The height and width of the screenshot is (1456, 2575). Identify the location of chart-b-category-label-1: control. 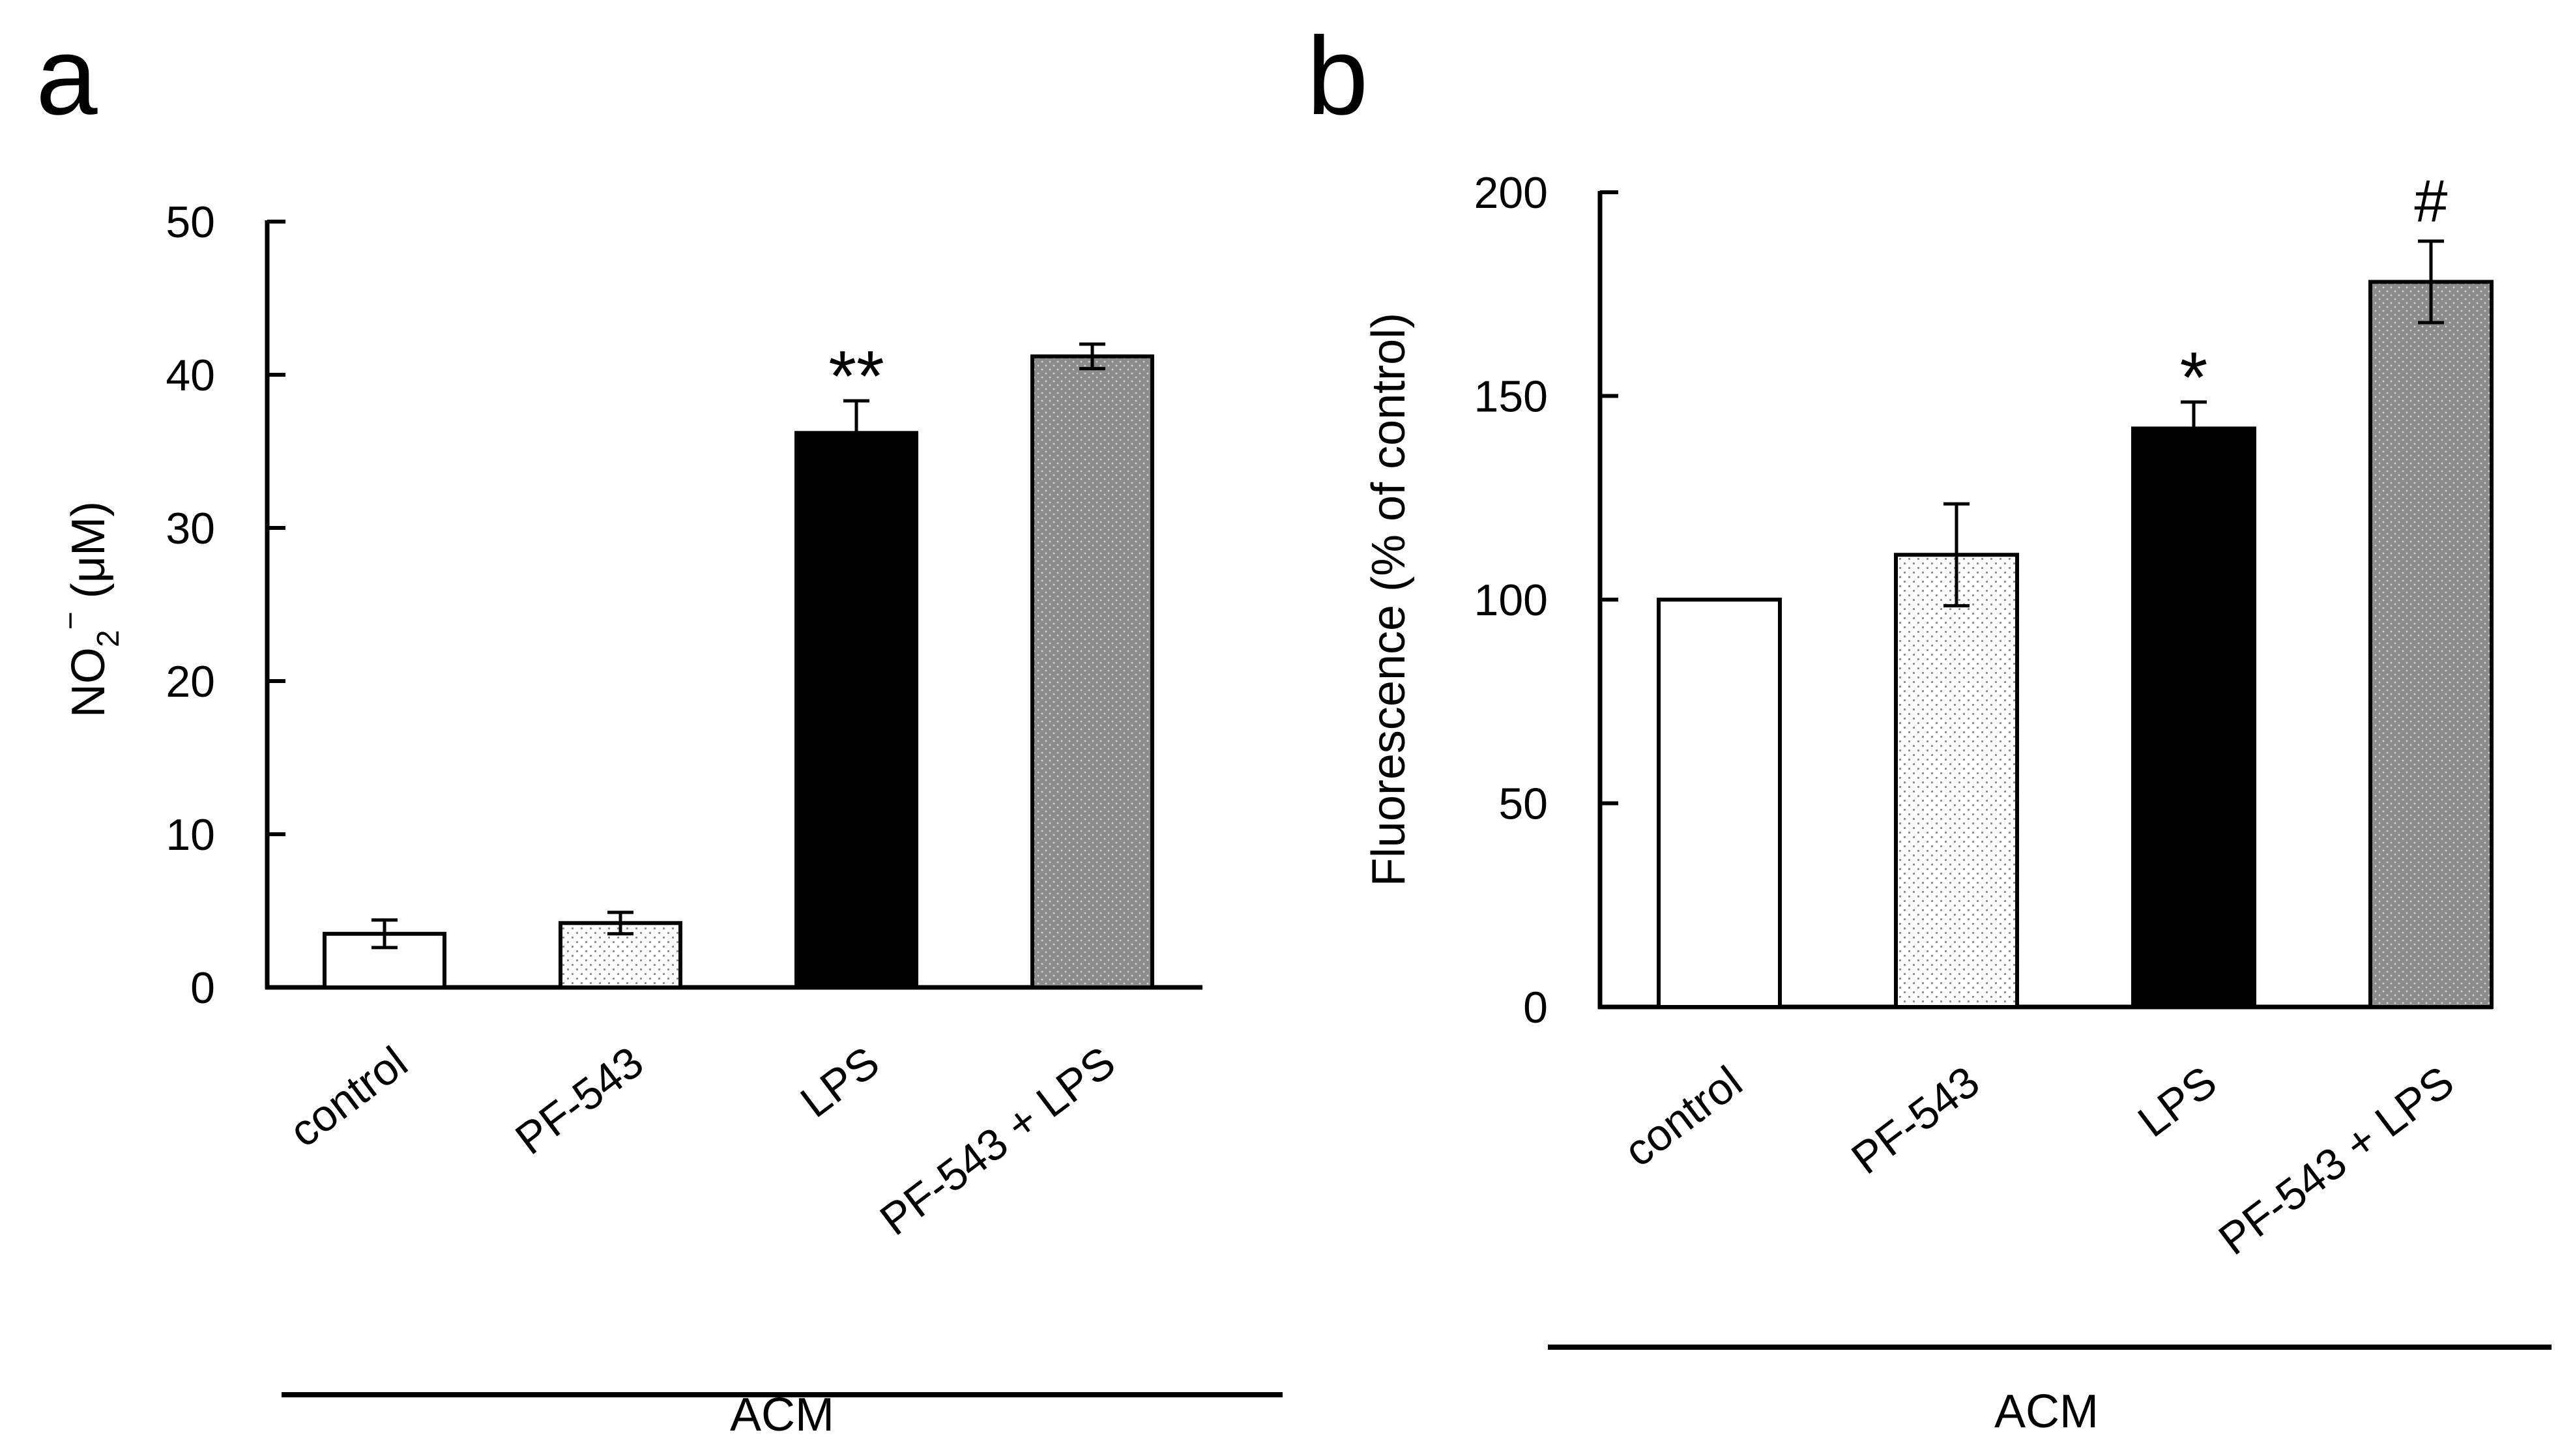
(1683, 1116).